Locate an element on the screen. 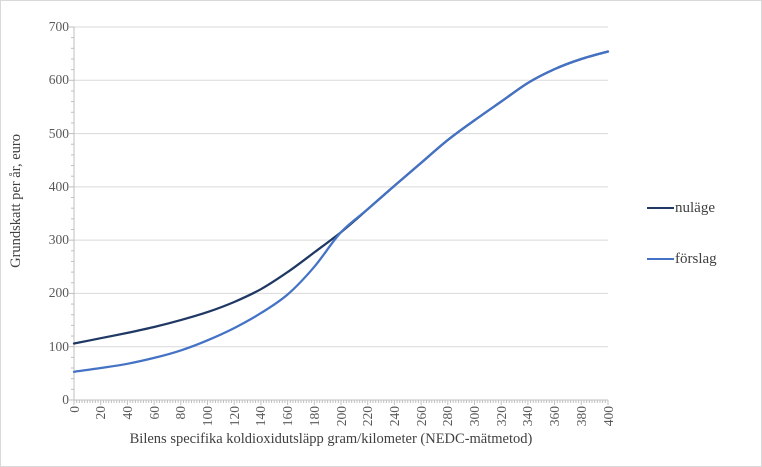 The width and height of the screenshot is (762, 467). y-tick-label: 600 is located at coordinates (58, 80).